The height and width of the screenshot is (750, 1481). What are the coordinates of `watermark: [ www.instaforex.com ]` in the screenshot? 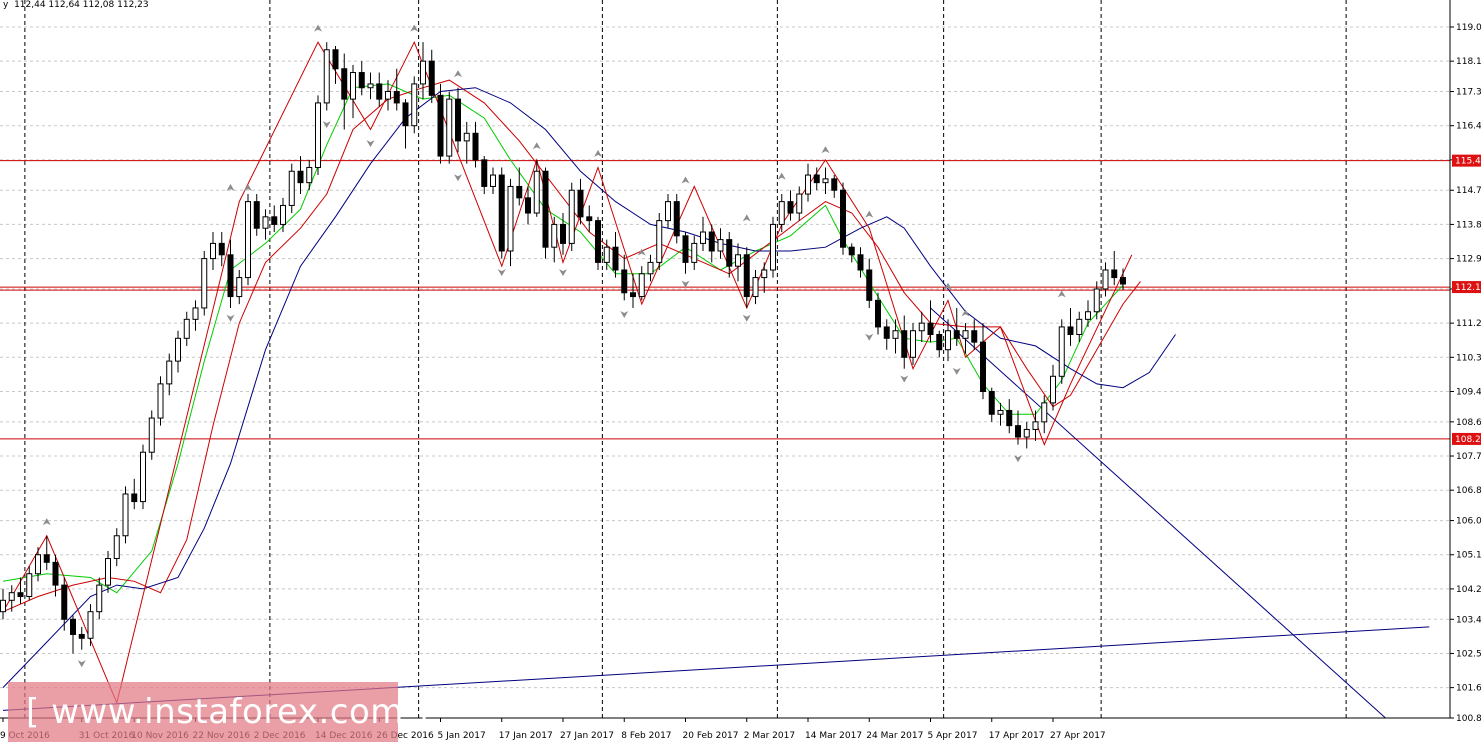 It's located at (218, 712).